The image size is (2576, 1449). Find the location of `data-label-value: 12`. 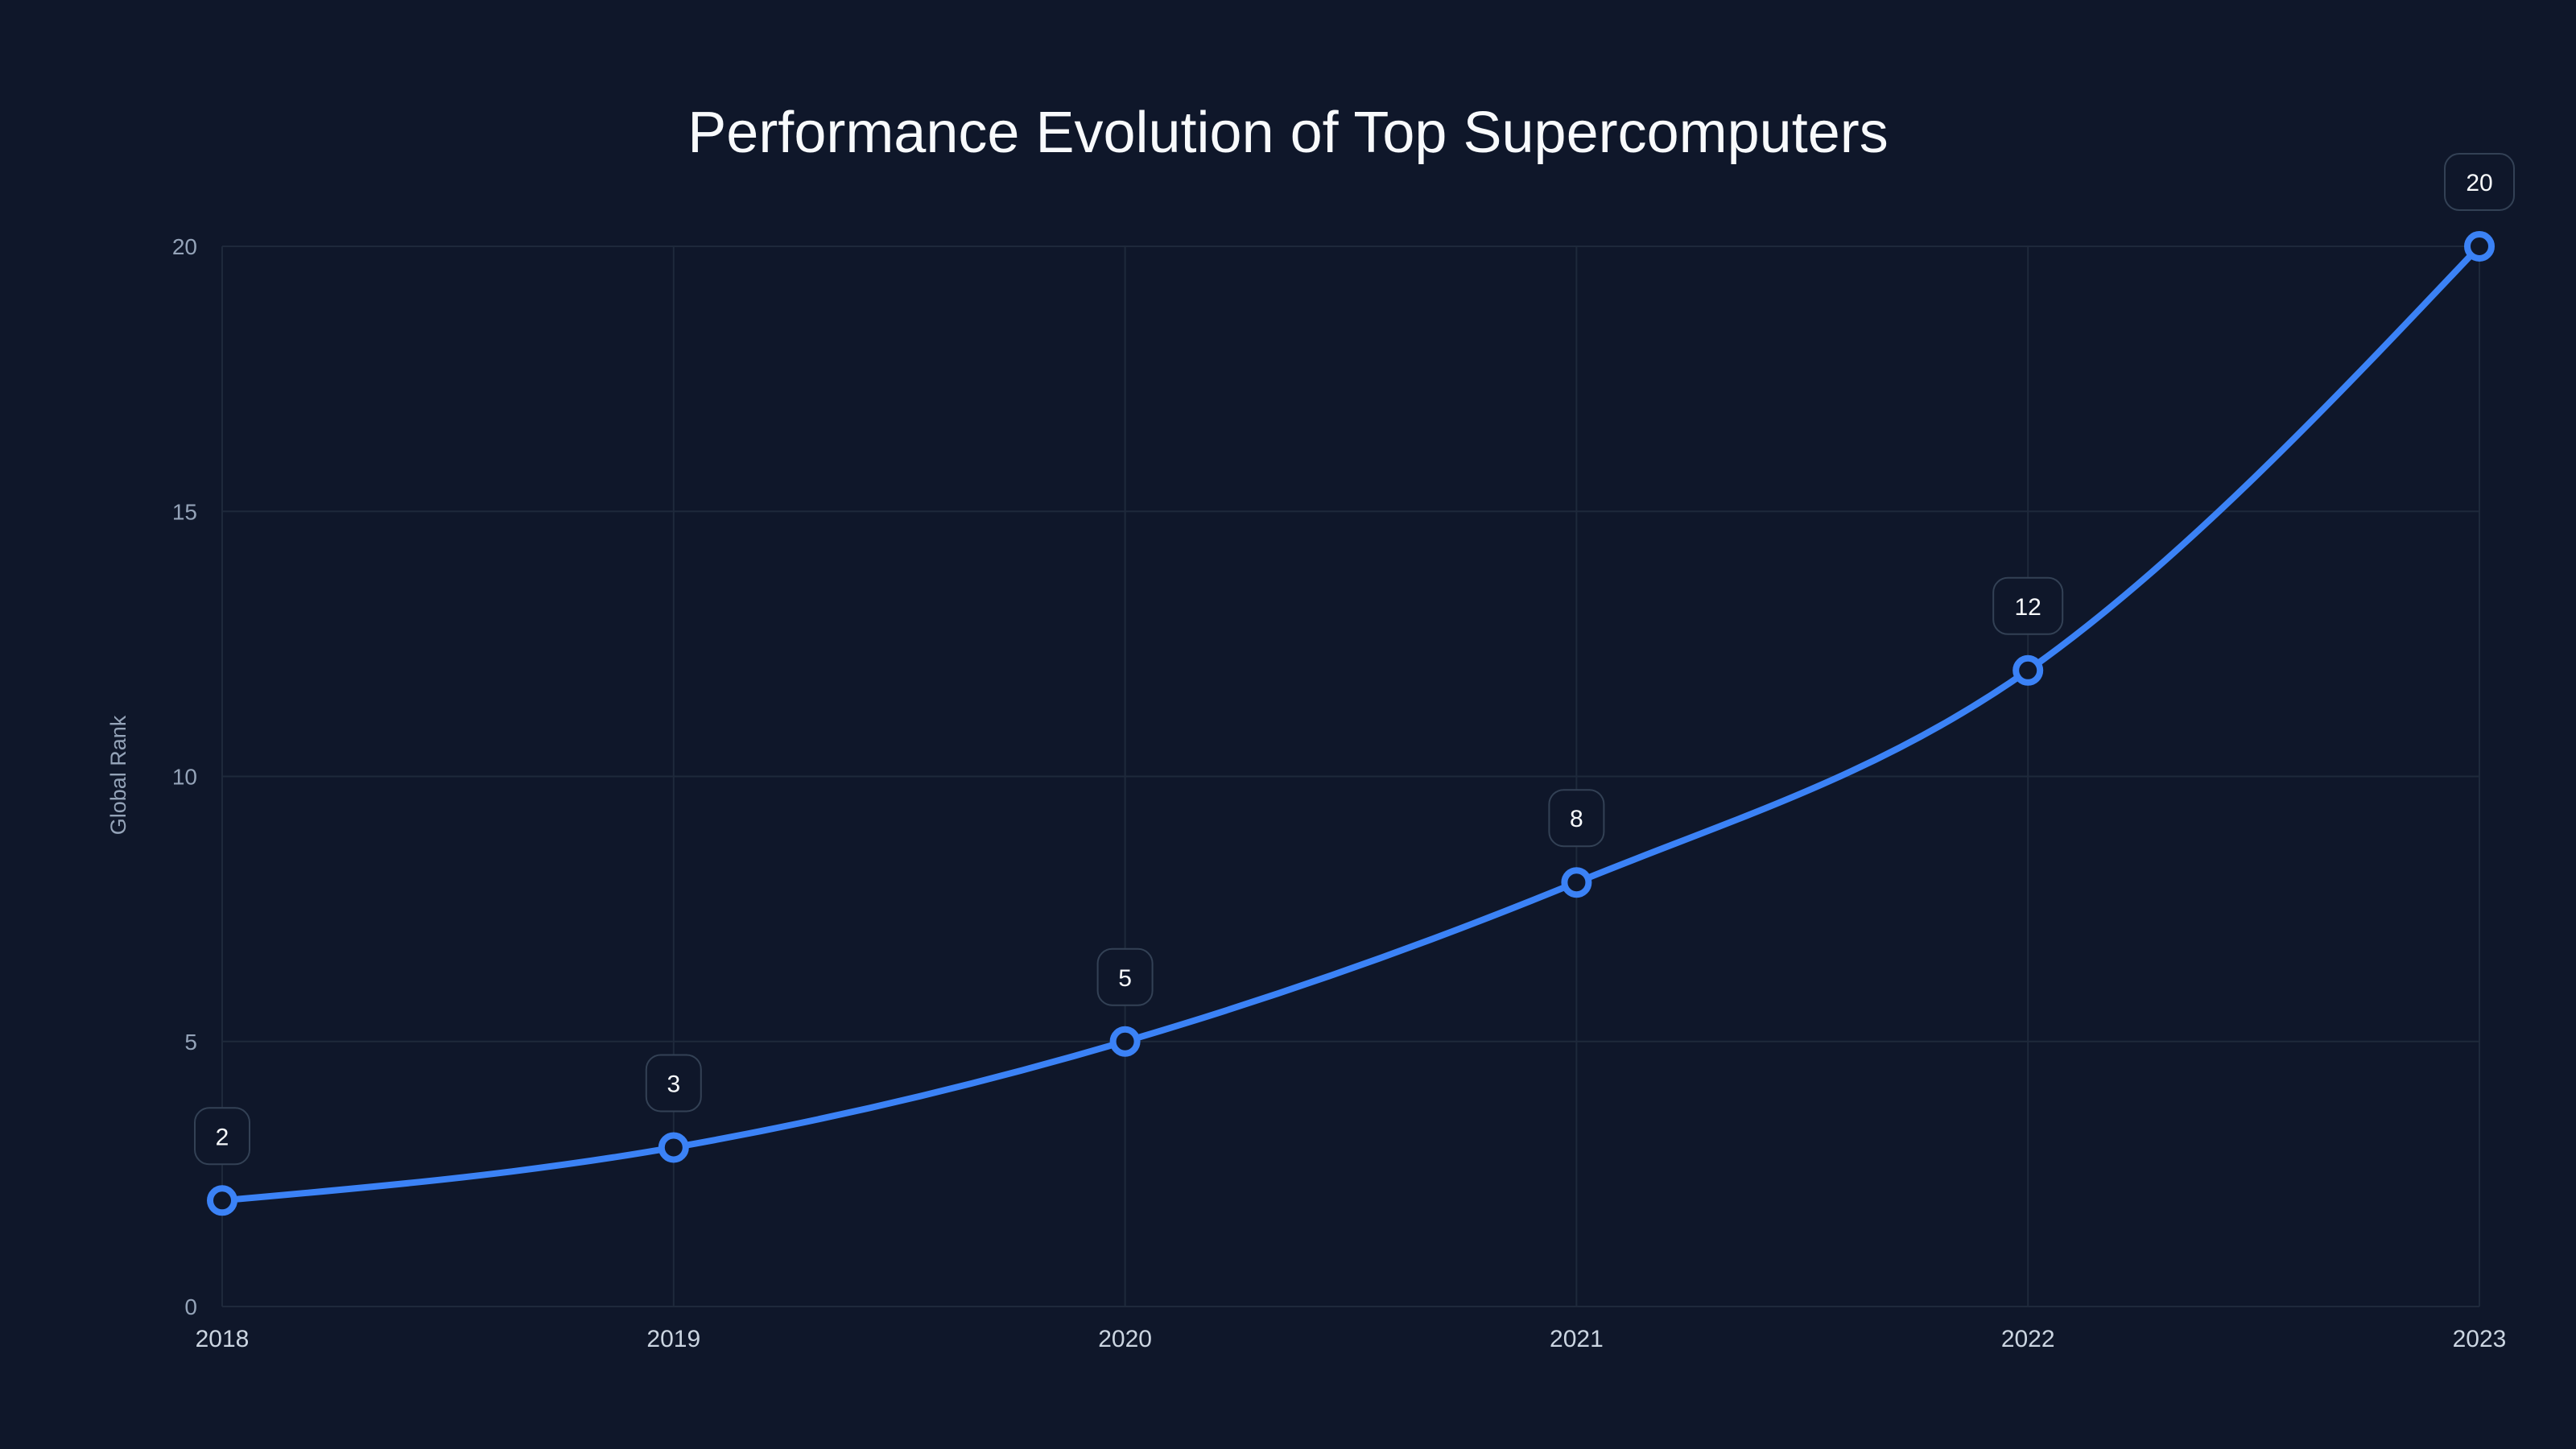

data-label-value: 12 is located at coordinates (2028, 607).